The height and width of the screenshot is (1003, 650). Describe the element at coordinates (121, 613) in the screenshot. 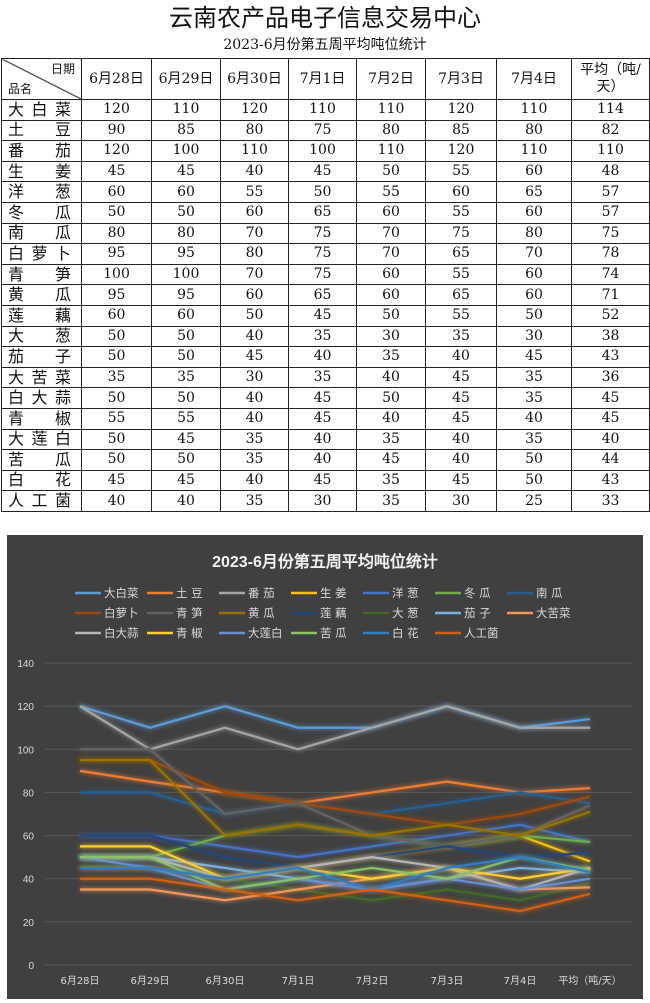

I see `legend-label: 白萝卜` at that location.